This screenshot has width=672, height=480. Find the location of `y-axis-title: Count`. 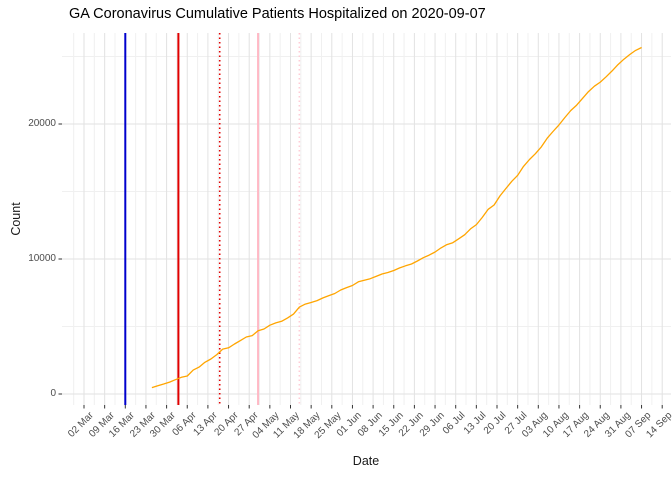

y-axis-title: Count is located at coordinates (16, 219).